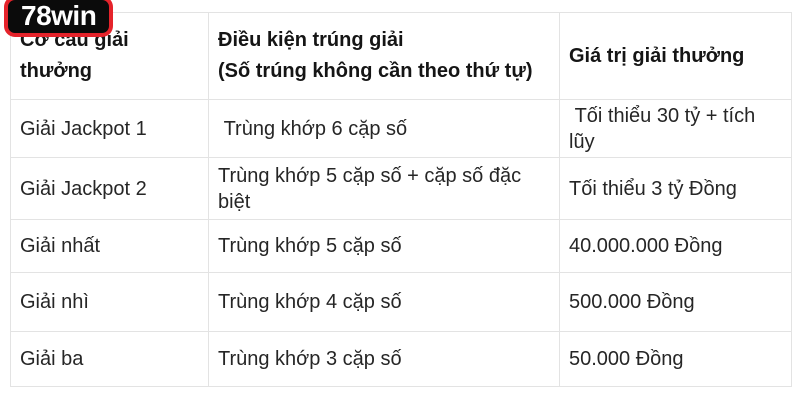 The image size is (800, 400). Describe the element at coordinates (384, 128) in the screenshot. I see `cell-condition: Trùng khớp 6 cặp số` at that location.